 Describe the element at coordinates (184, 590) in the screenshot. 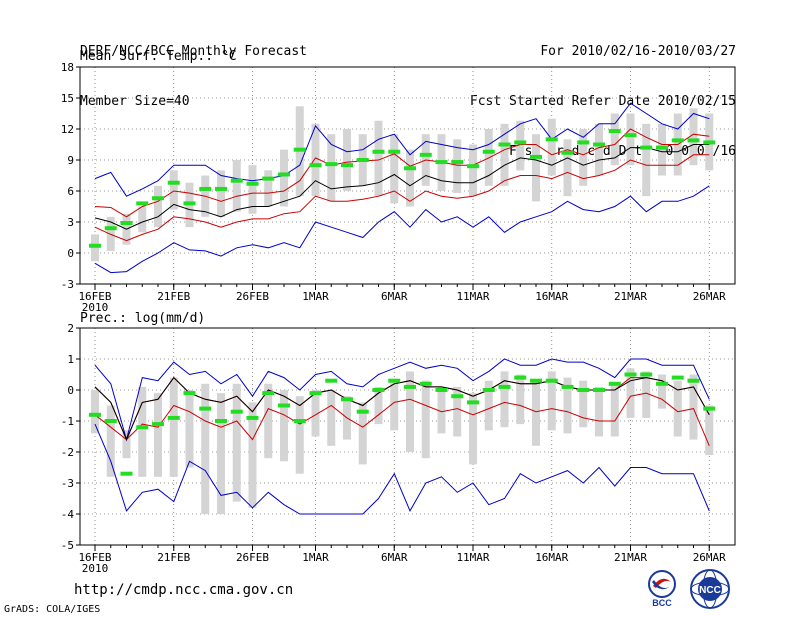

I see `source-url: http://cmdp.ncc.cma.gov.cn` at that location.